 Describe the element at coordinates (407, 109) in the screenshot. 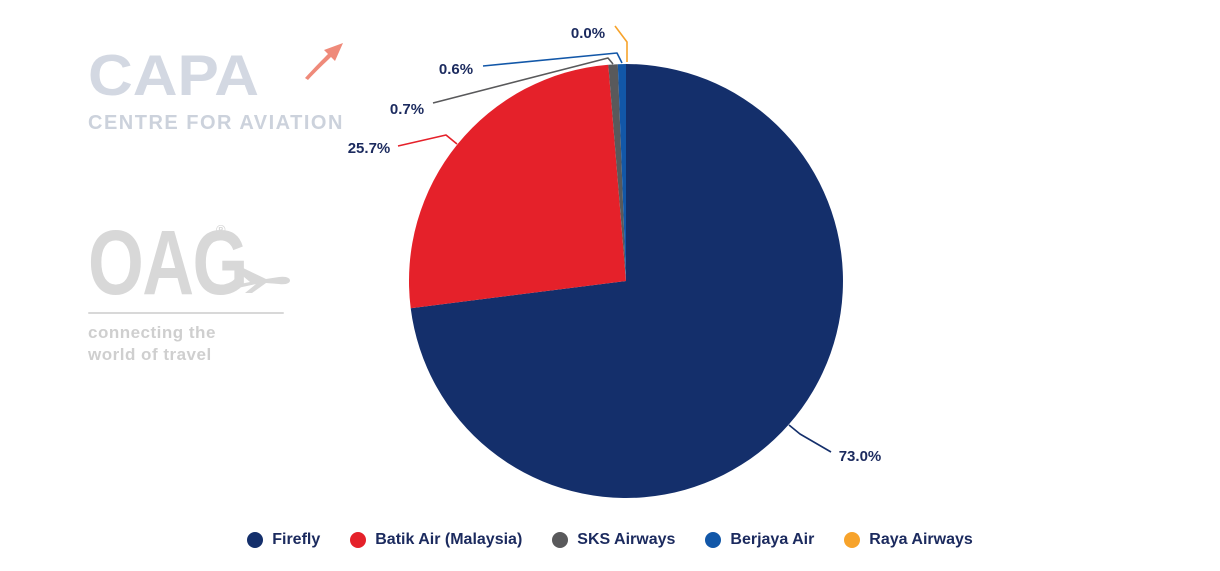

I see `slice-value-label-sks-airways: 0.7%` at that location.